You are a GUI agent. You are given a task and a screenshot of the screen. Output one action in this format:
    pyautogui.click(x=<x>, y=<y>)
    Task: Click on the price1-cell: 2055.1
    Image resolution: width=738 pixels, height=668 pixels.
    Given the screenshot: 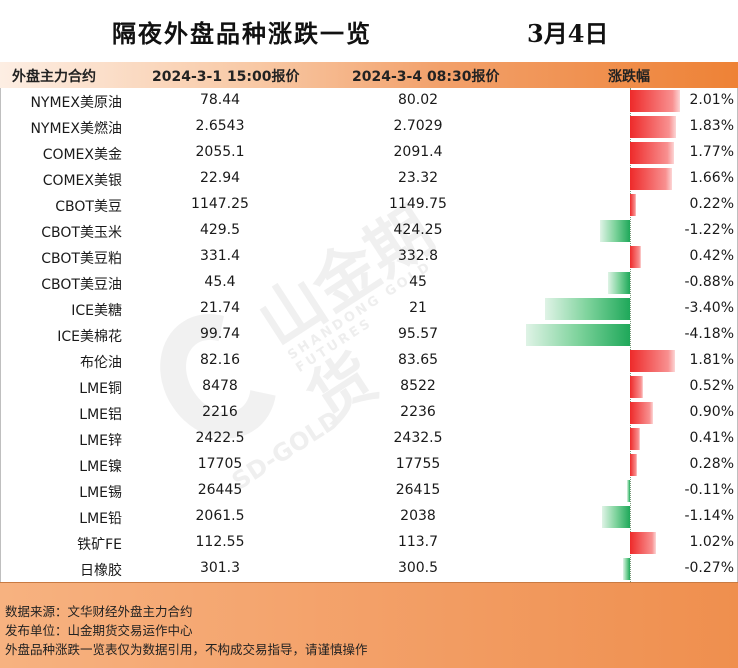 What is the action you would take?
    pyautogui.click(x=220, y=152)
    